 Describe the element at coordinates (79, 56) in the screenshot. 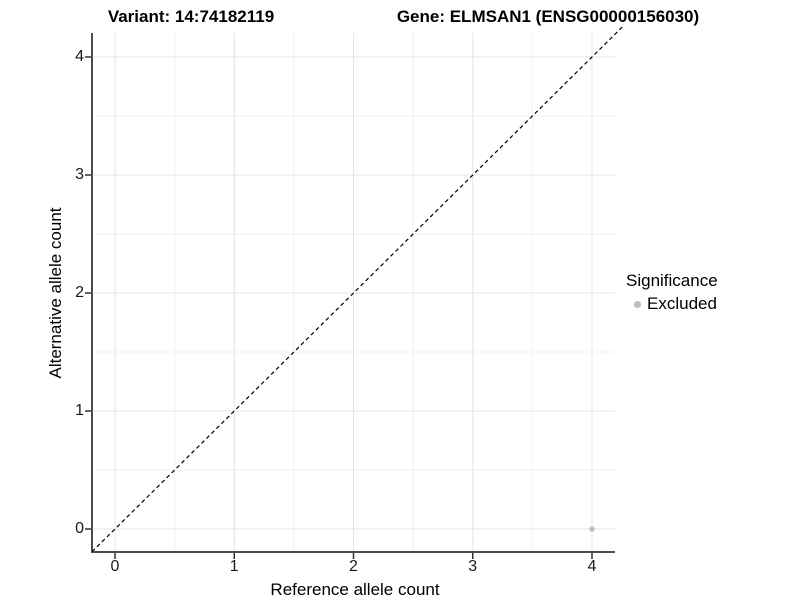

I see `y-tick-label: 4` at that location.